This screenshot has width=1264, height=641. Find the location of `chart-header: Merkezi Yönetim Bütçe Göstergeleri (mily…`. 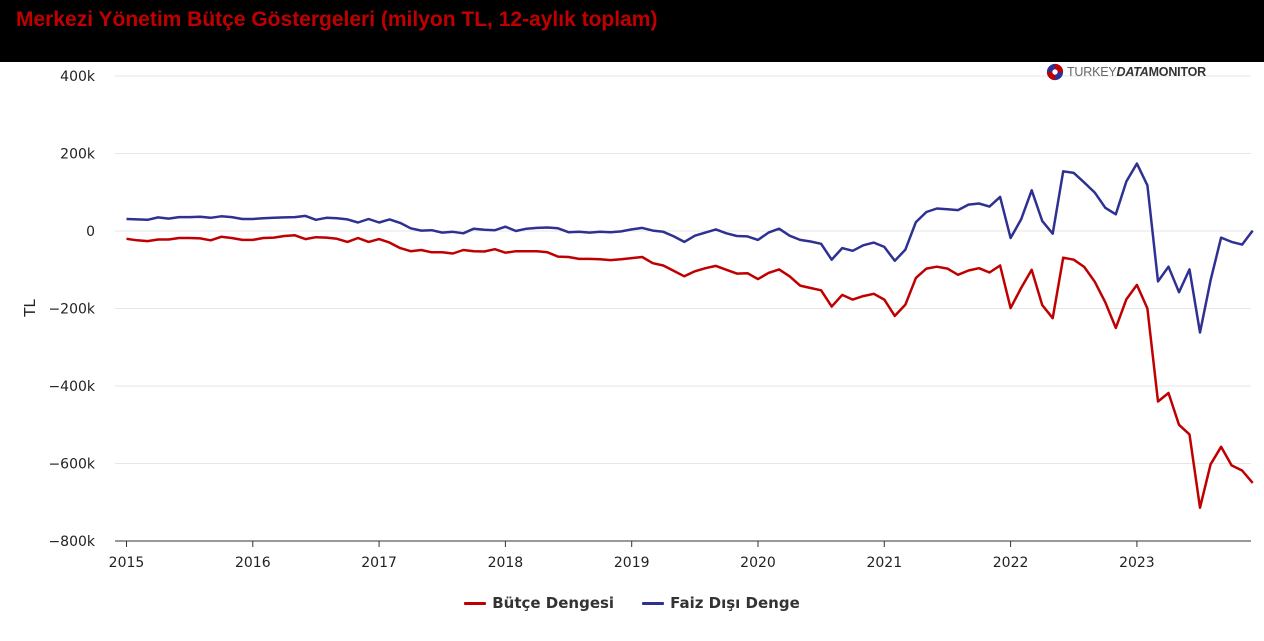

chart-header: Merkezi Yönetim Bütçe Göstergeleri (mily… is located at coordinates (632, 31).